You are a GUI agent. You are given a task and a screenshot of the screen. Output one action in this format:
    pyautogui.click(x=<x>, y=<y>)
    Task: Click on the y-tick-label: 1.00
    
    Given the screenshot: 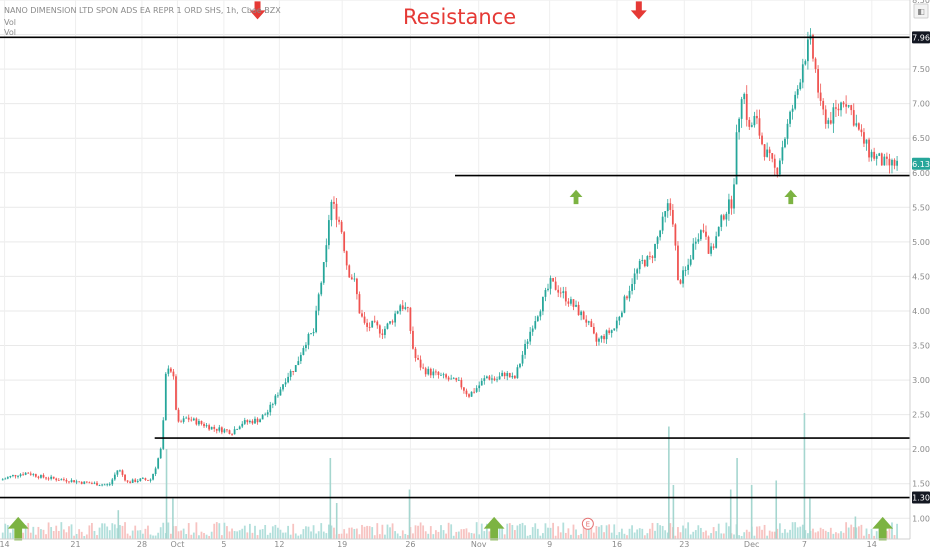 What is the action you would take?
    pyautogui.click(x=921, y=518)
    